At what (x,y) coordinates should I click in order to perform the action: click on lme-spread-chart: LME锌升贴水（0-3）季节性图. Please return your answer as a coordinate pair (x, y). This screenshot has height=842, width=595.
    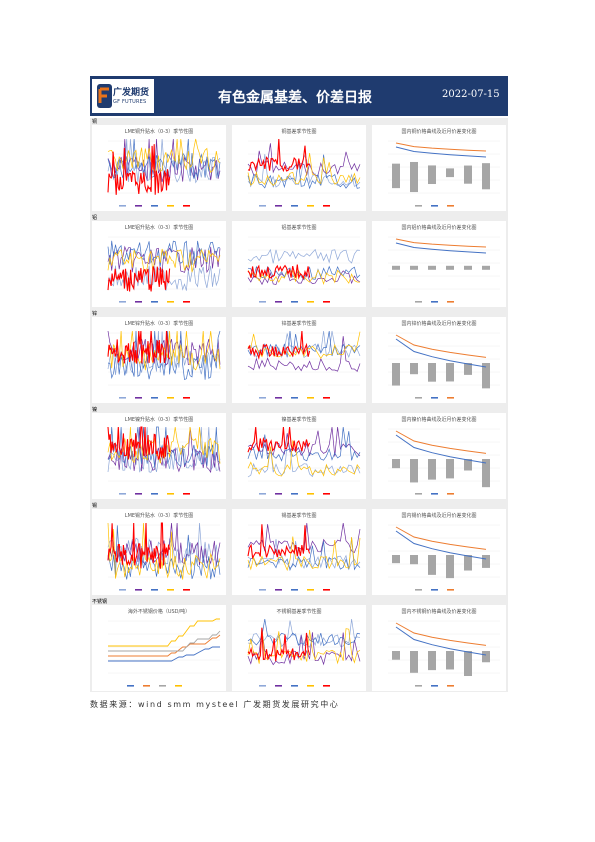
    Looking at the image, I should click on (159, 360).